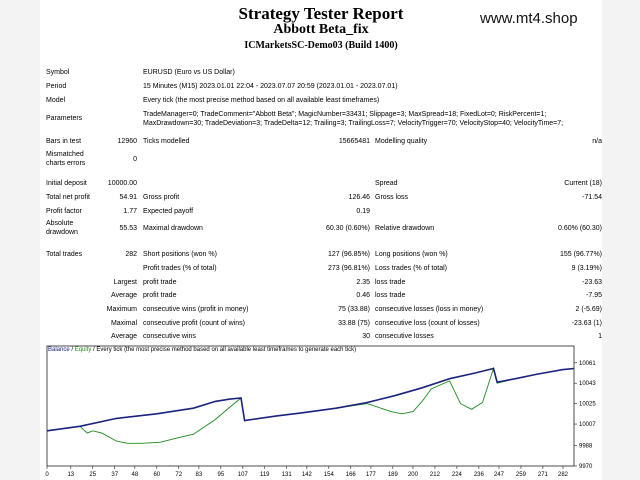 The width and height of the screenshot is (640, 480). I want to click on largest-profit-value: 2.35, so click(363, 282).